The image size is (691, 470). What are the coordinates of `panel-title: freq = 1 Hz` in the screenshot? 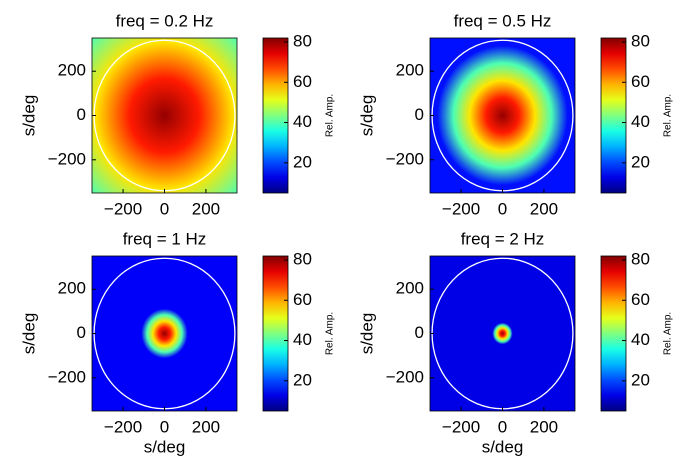 It's located at (165, 238).